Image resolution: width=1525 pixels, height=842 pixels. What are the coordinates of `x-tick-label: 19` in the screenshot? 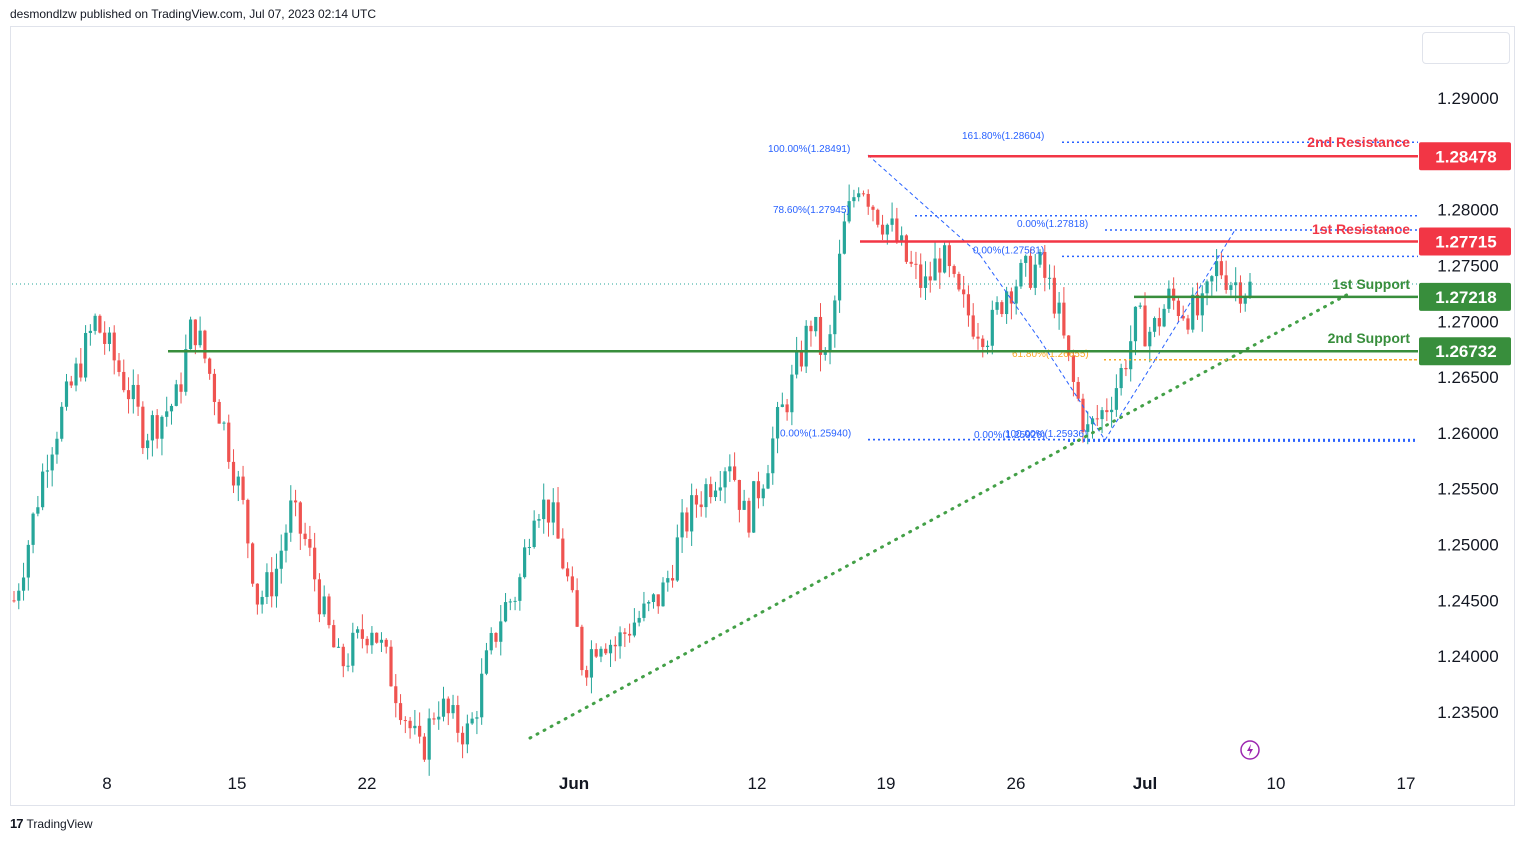 It's located at (886, 783).